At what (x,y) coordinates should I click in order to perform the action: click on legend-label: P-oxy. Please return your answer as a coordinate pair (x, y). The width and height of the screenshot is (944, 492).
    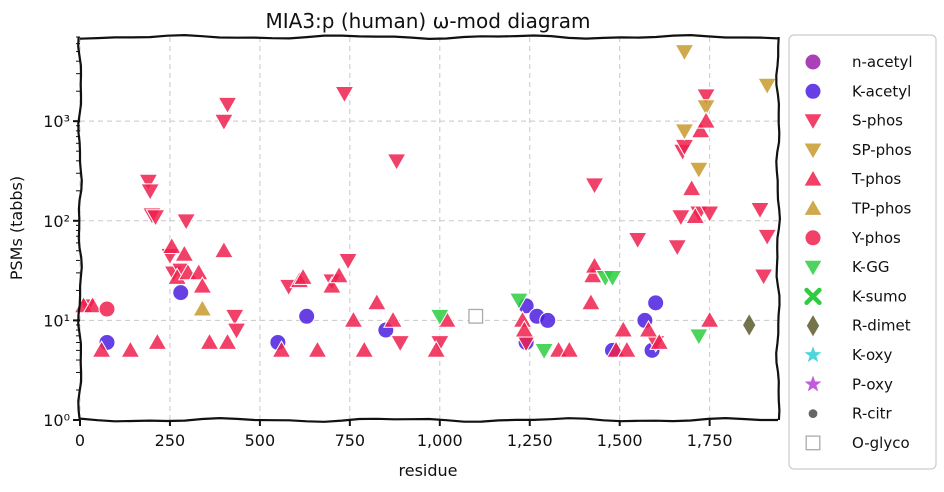
    Looking at the image, I should click on (872, 384).